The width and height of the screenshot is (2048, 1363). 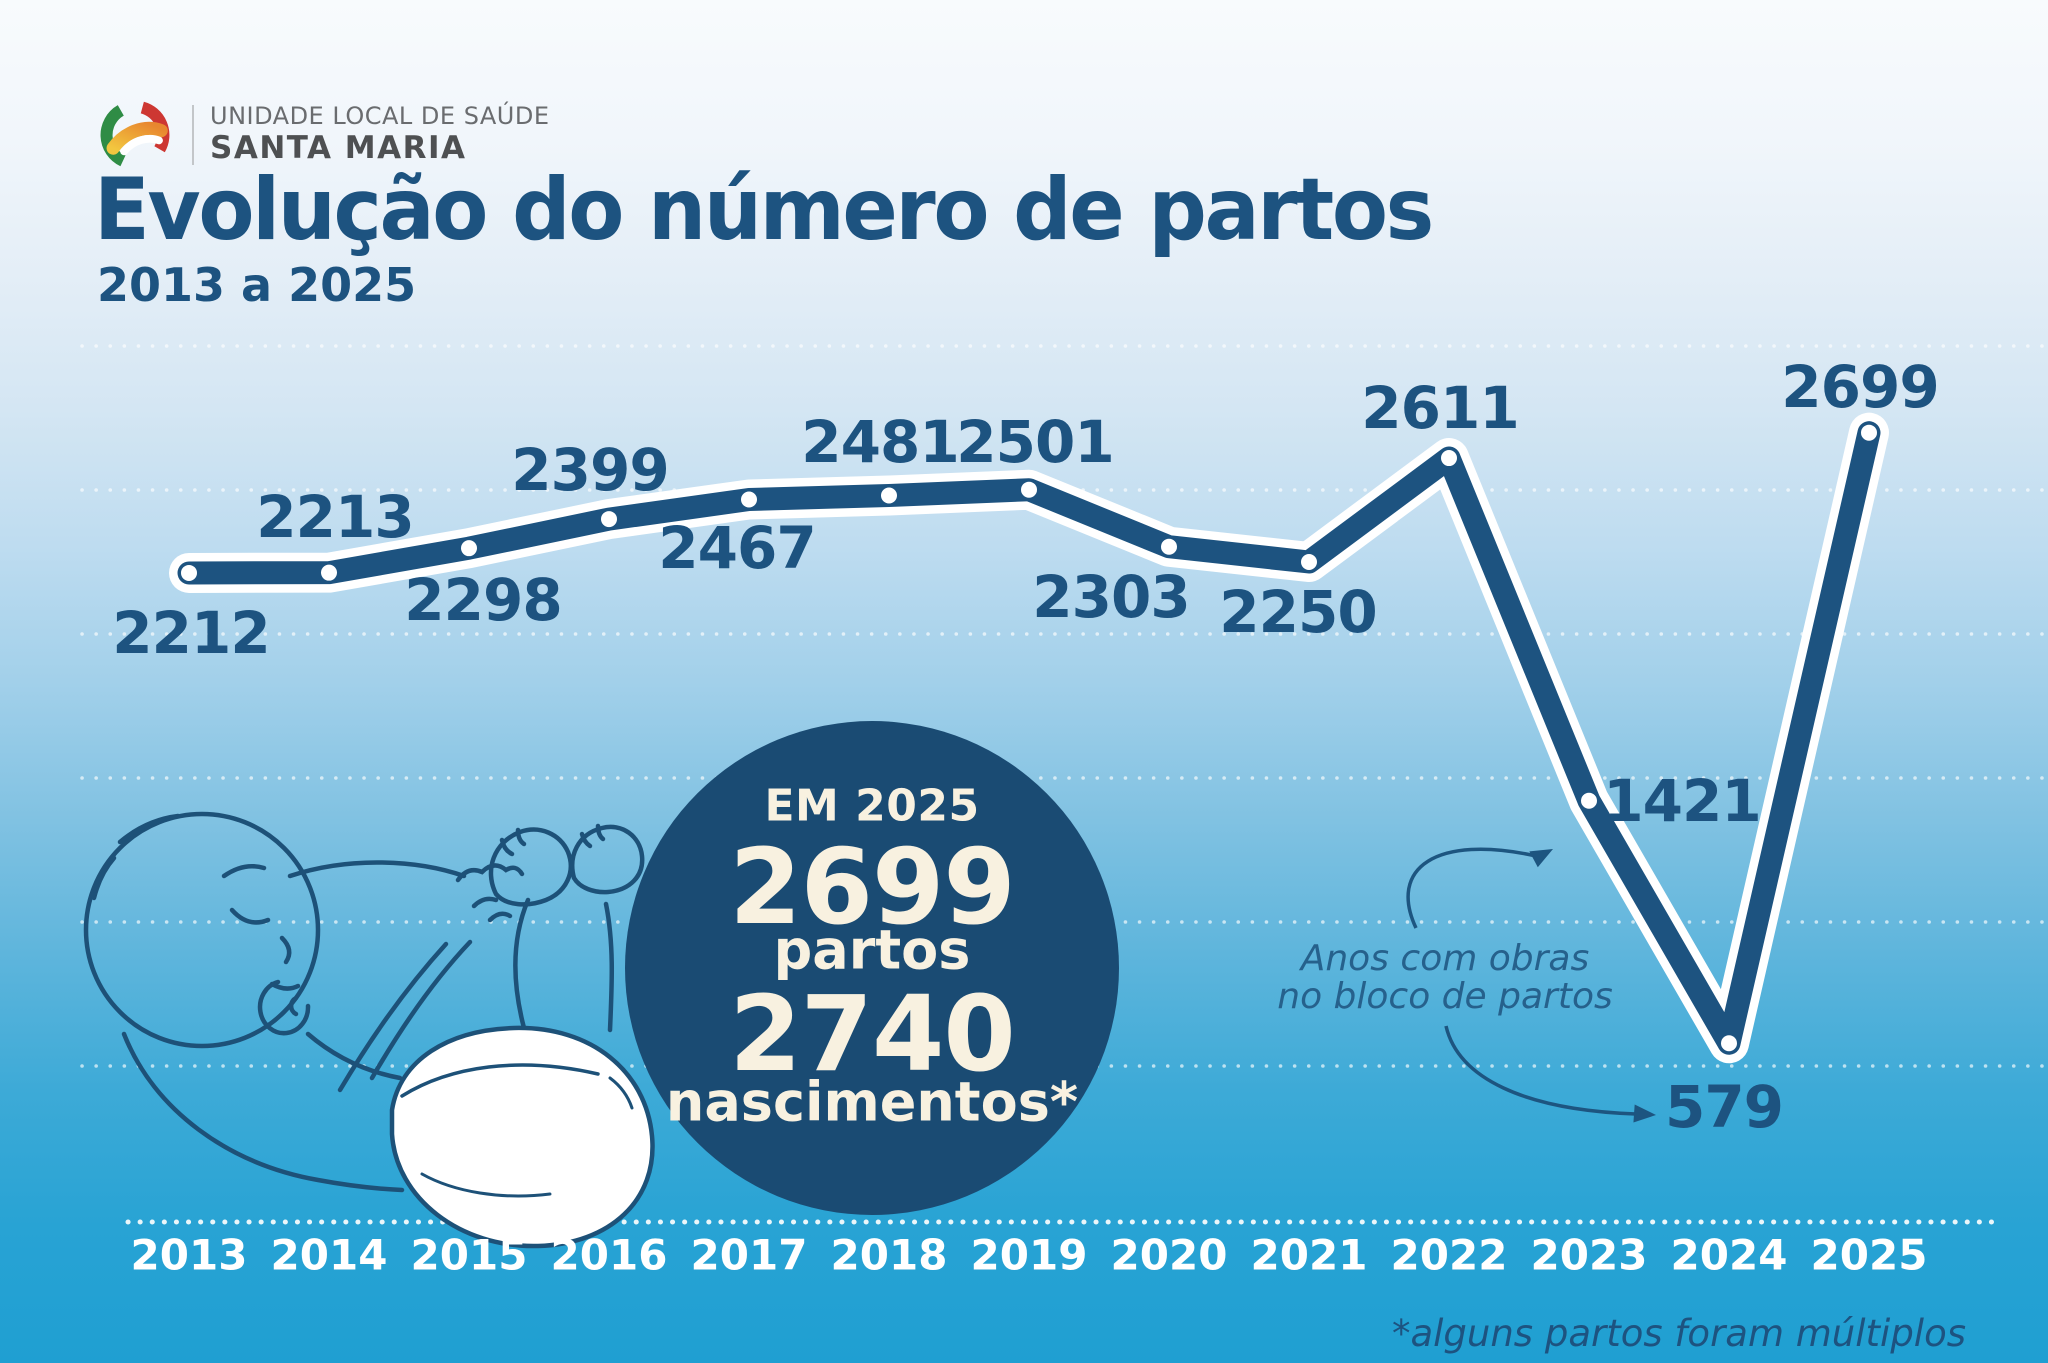 What do you see at coordinates (257, 285) in the screenshot?
I see `page-subtitle: 2013 a 2025` at bounding box center [257, 285].